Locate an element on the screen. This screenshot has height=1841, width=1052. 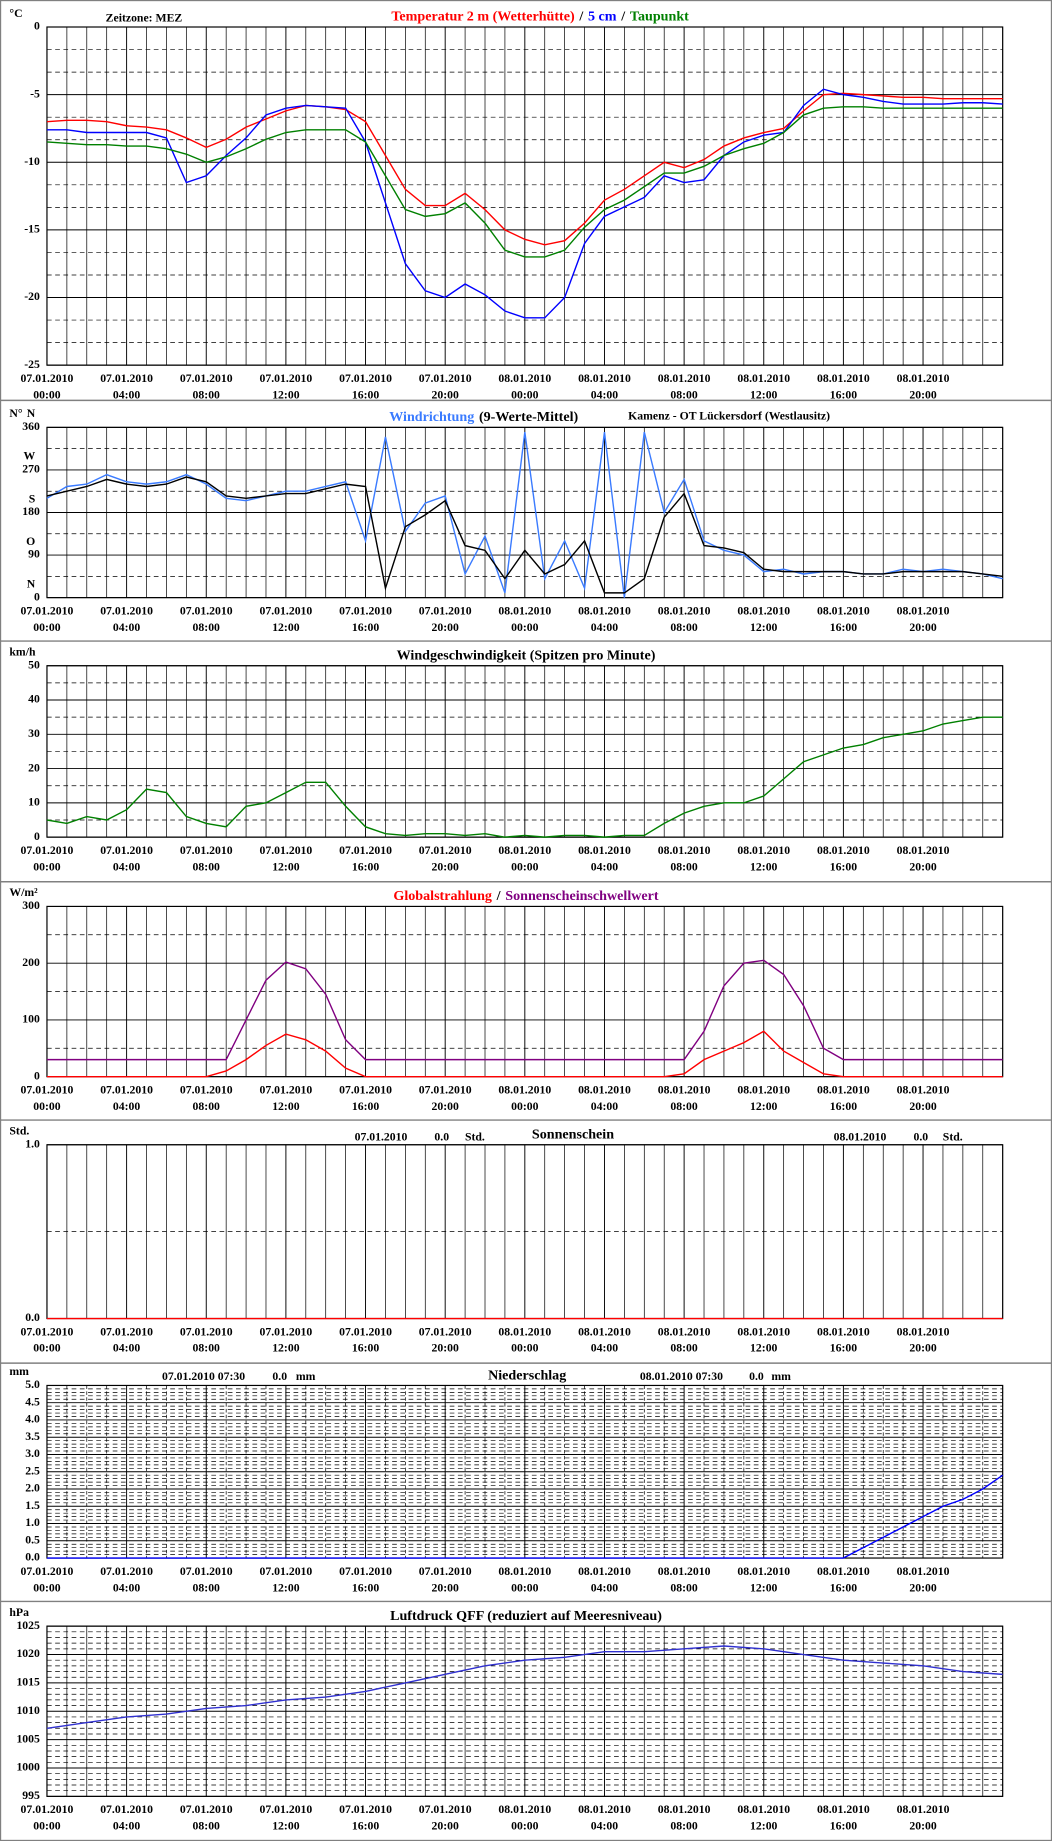
compass-label: O is located at coordinates (30, 541).